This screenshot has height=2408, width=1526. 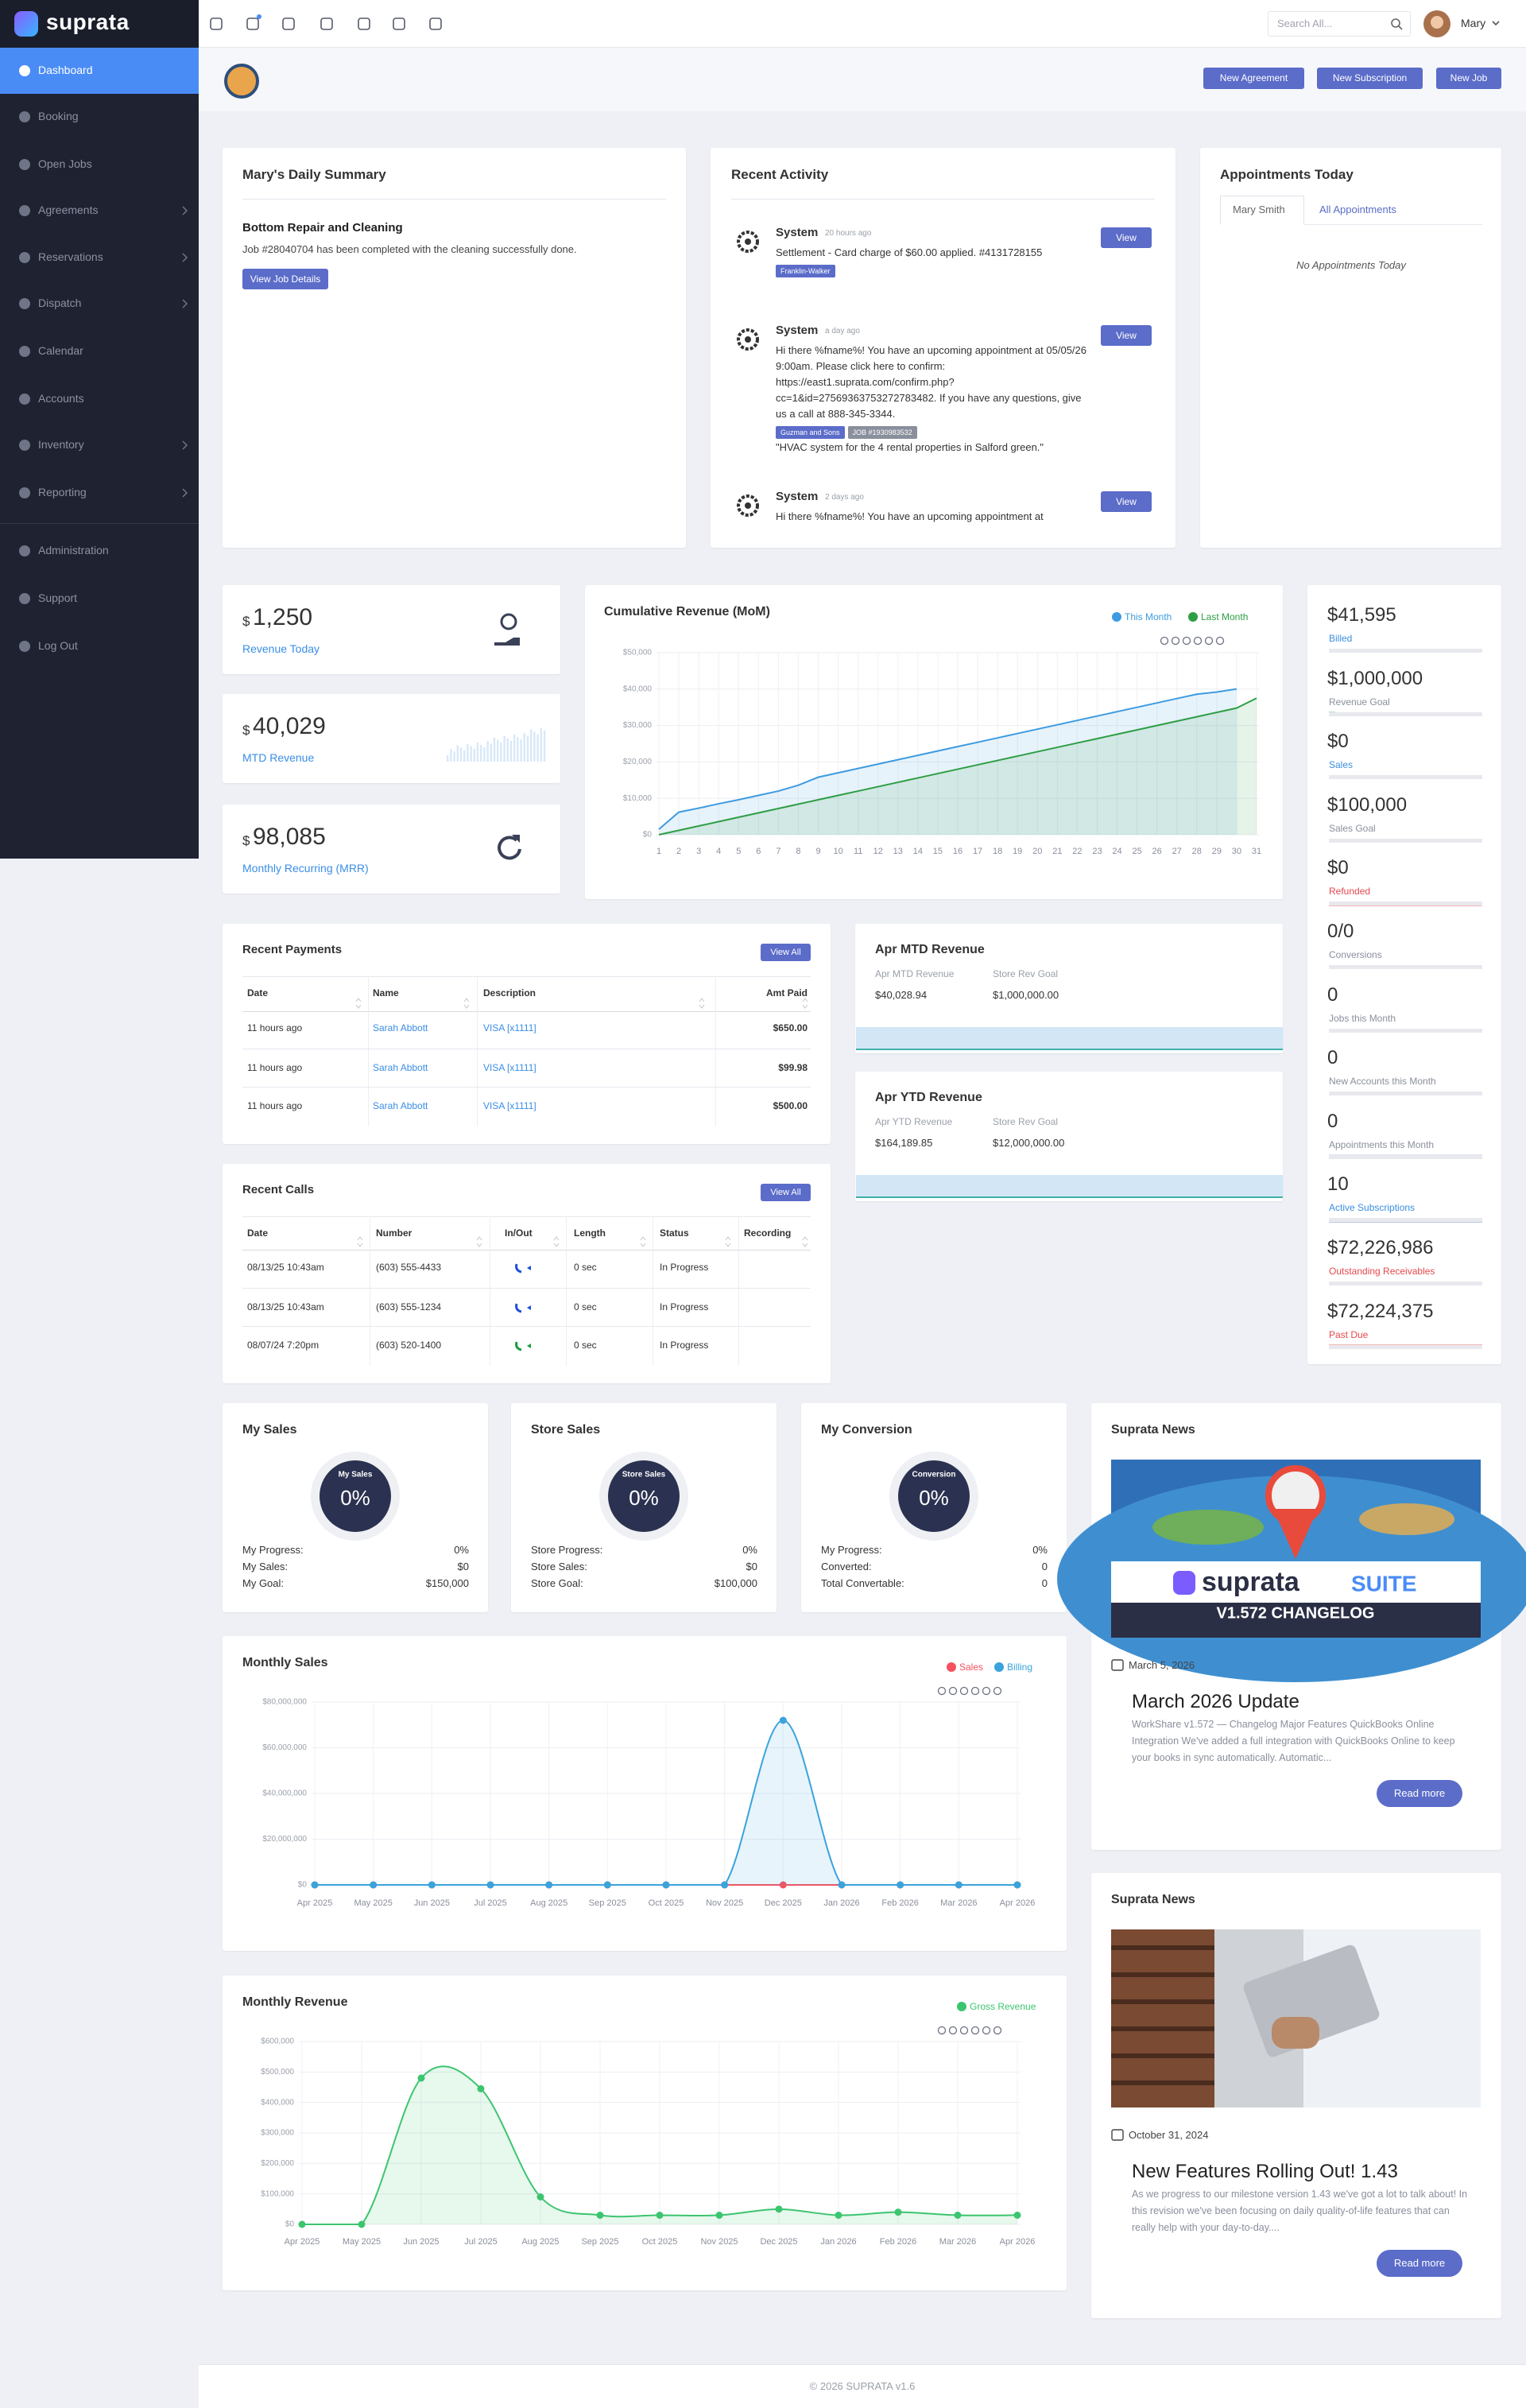 I want to click on news-image-land, so click(x=1208, y=1527).